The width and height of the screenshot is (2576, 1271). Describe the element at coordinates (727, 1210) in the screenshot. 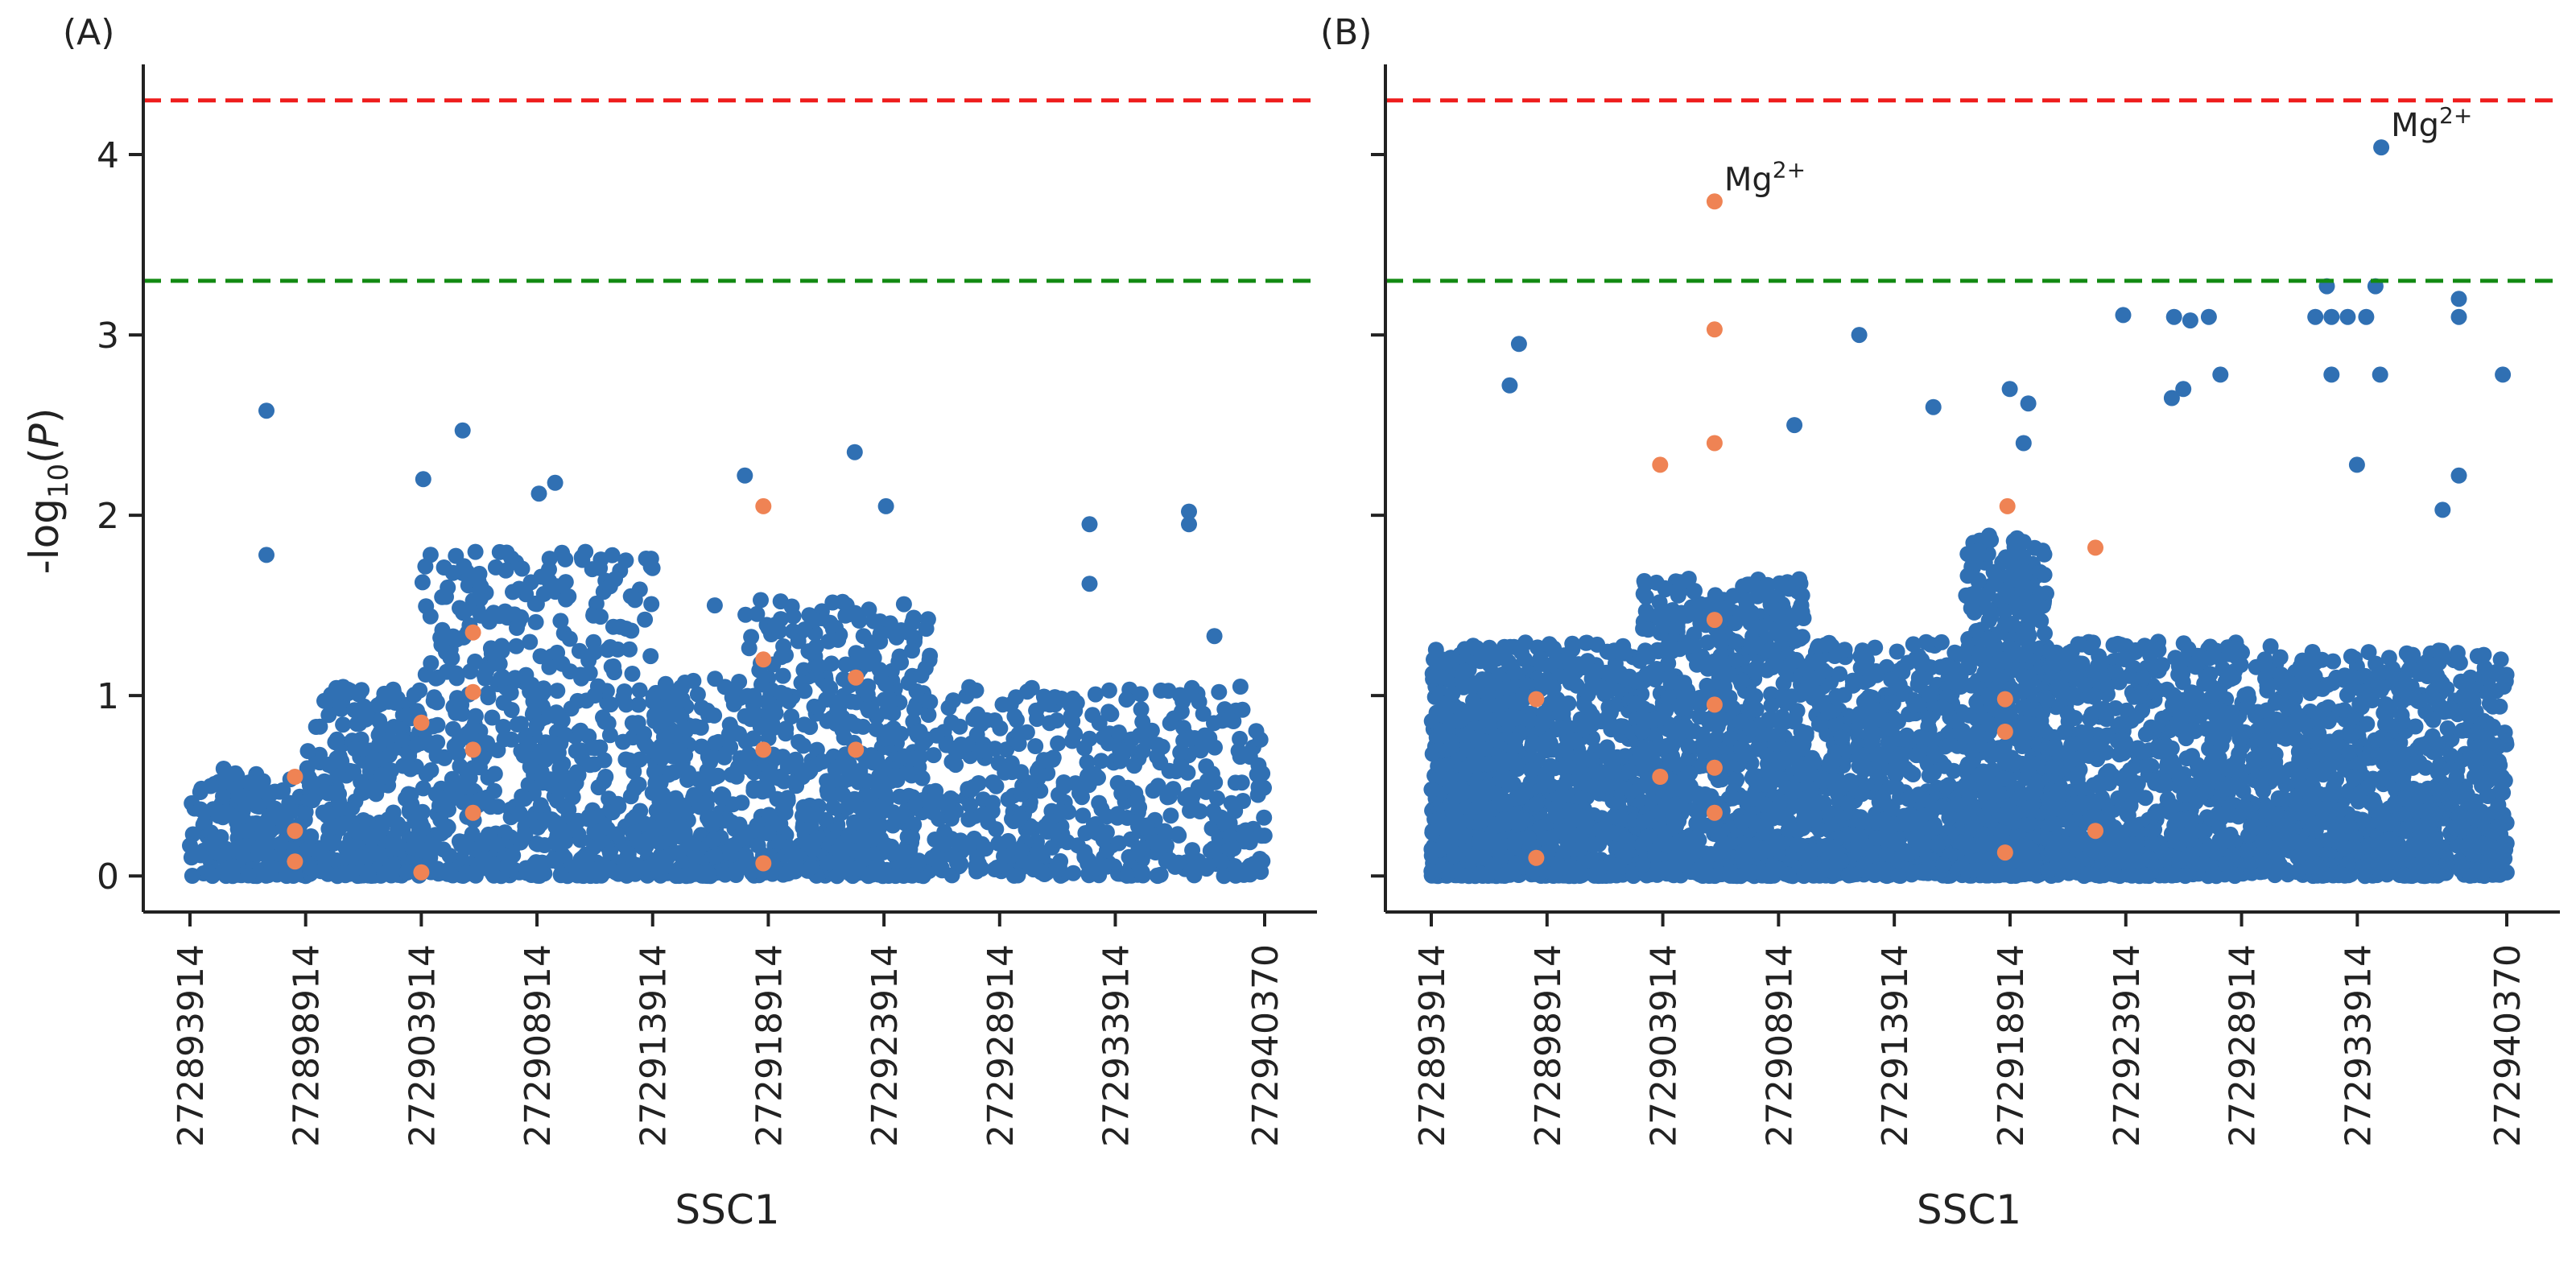

I see `x-axis-title: SSC1` at that location.